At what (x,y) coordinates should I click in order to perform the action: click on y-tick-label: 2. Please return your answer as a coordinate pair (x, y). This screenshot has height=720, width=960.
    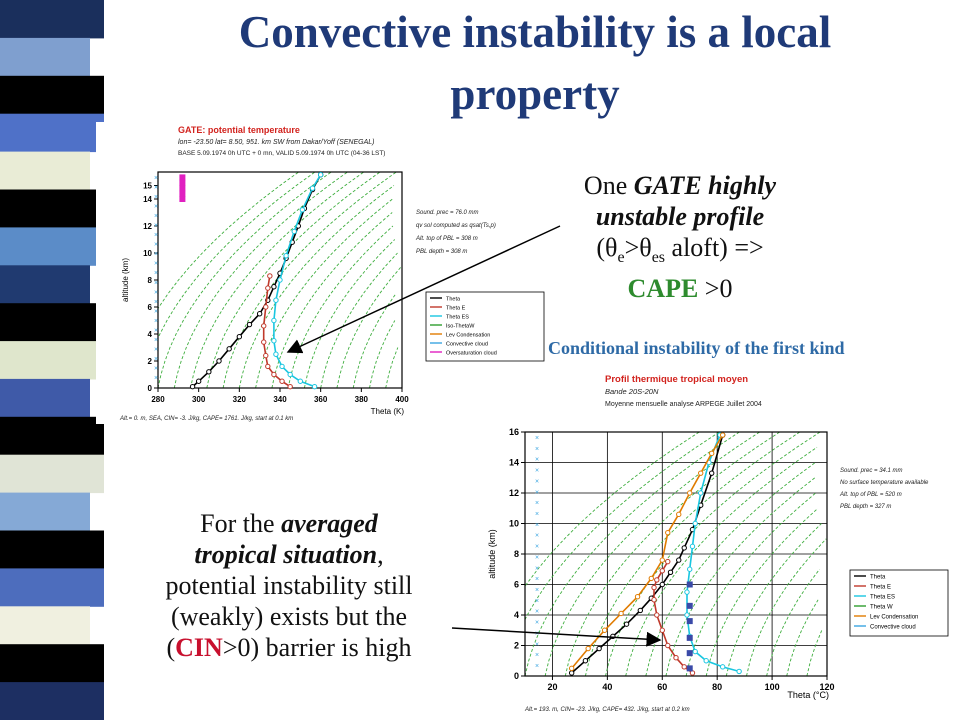
    Looking at the image, I should click on (516, 646).